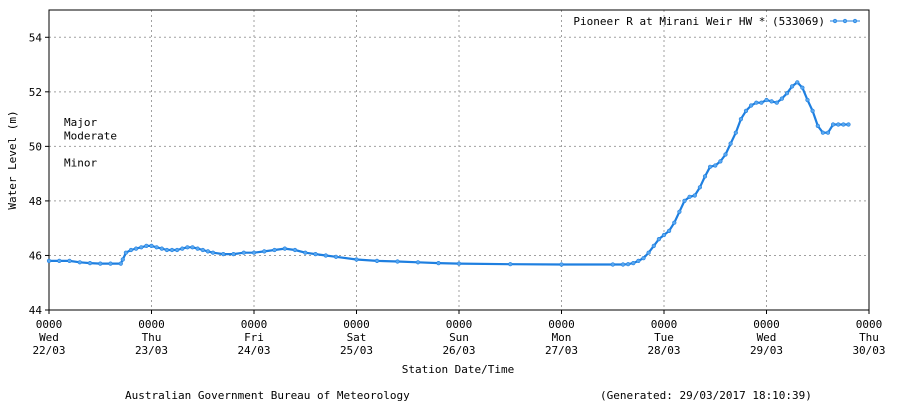  Describe the element at coordinates (48, 350) in the screenshot. I see `x-tick-label: 22/03` at that location.